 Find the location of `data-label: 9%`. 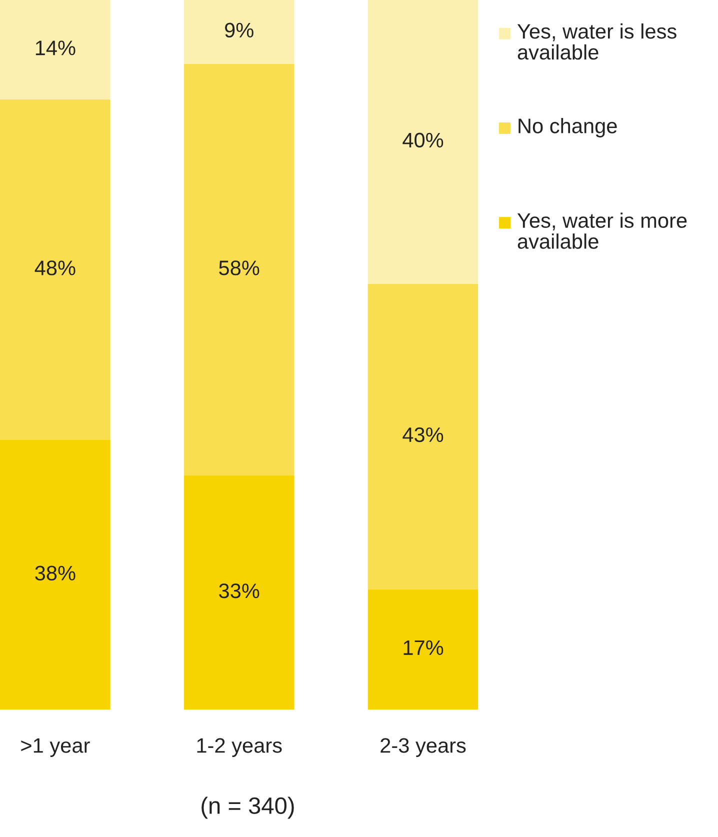

data-label: 9% is located at coordinates (239, 30).